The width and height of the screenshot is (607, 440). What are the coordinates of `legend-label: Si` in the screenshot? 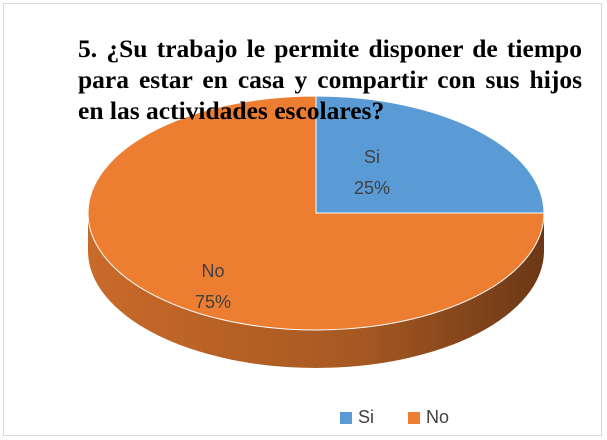 It's located at (366, 417).